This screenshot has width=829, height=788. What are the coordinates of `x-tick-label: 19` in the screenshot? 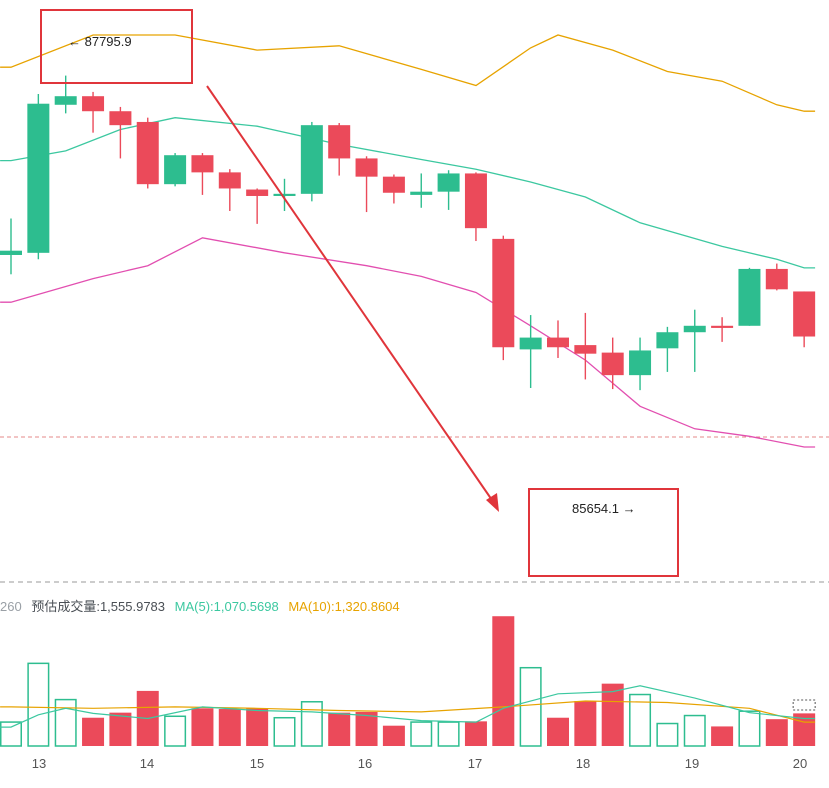 It's located at (692, 763).